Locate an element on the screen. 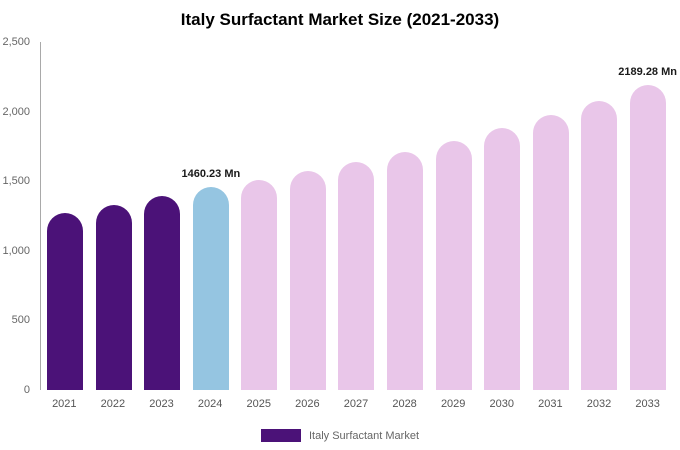 Image resolution: width=680 pixels, height=450 pixels. bar-2021 is located at coordinates (65, 301).